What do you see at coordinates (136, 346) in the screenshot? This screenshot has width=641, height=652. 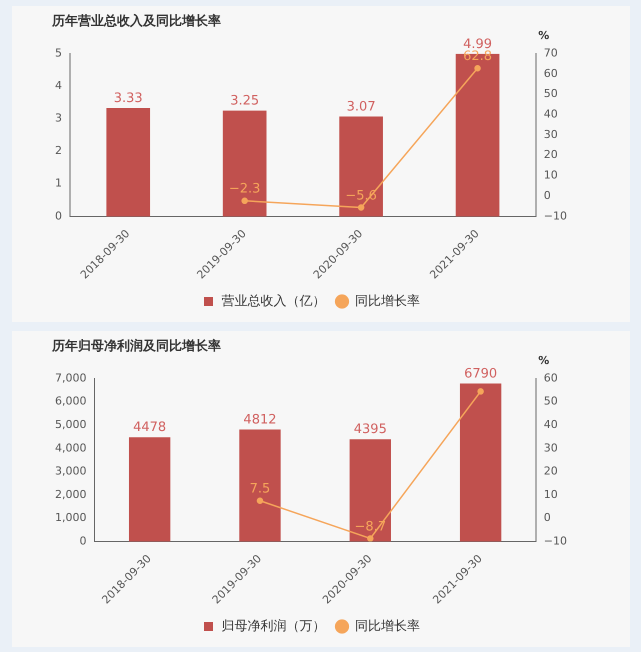 I see `chart-title: 历年归母净利润及同比增长率` at bounding box center [136, 346].